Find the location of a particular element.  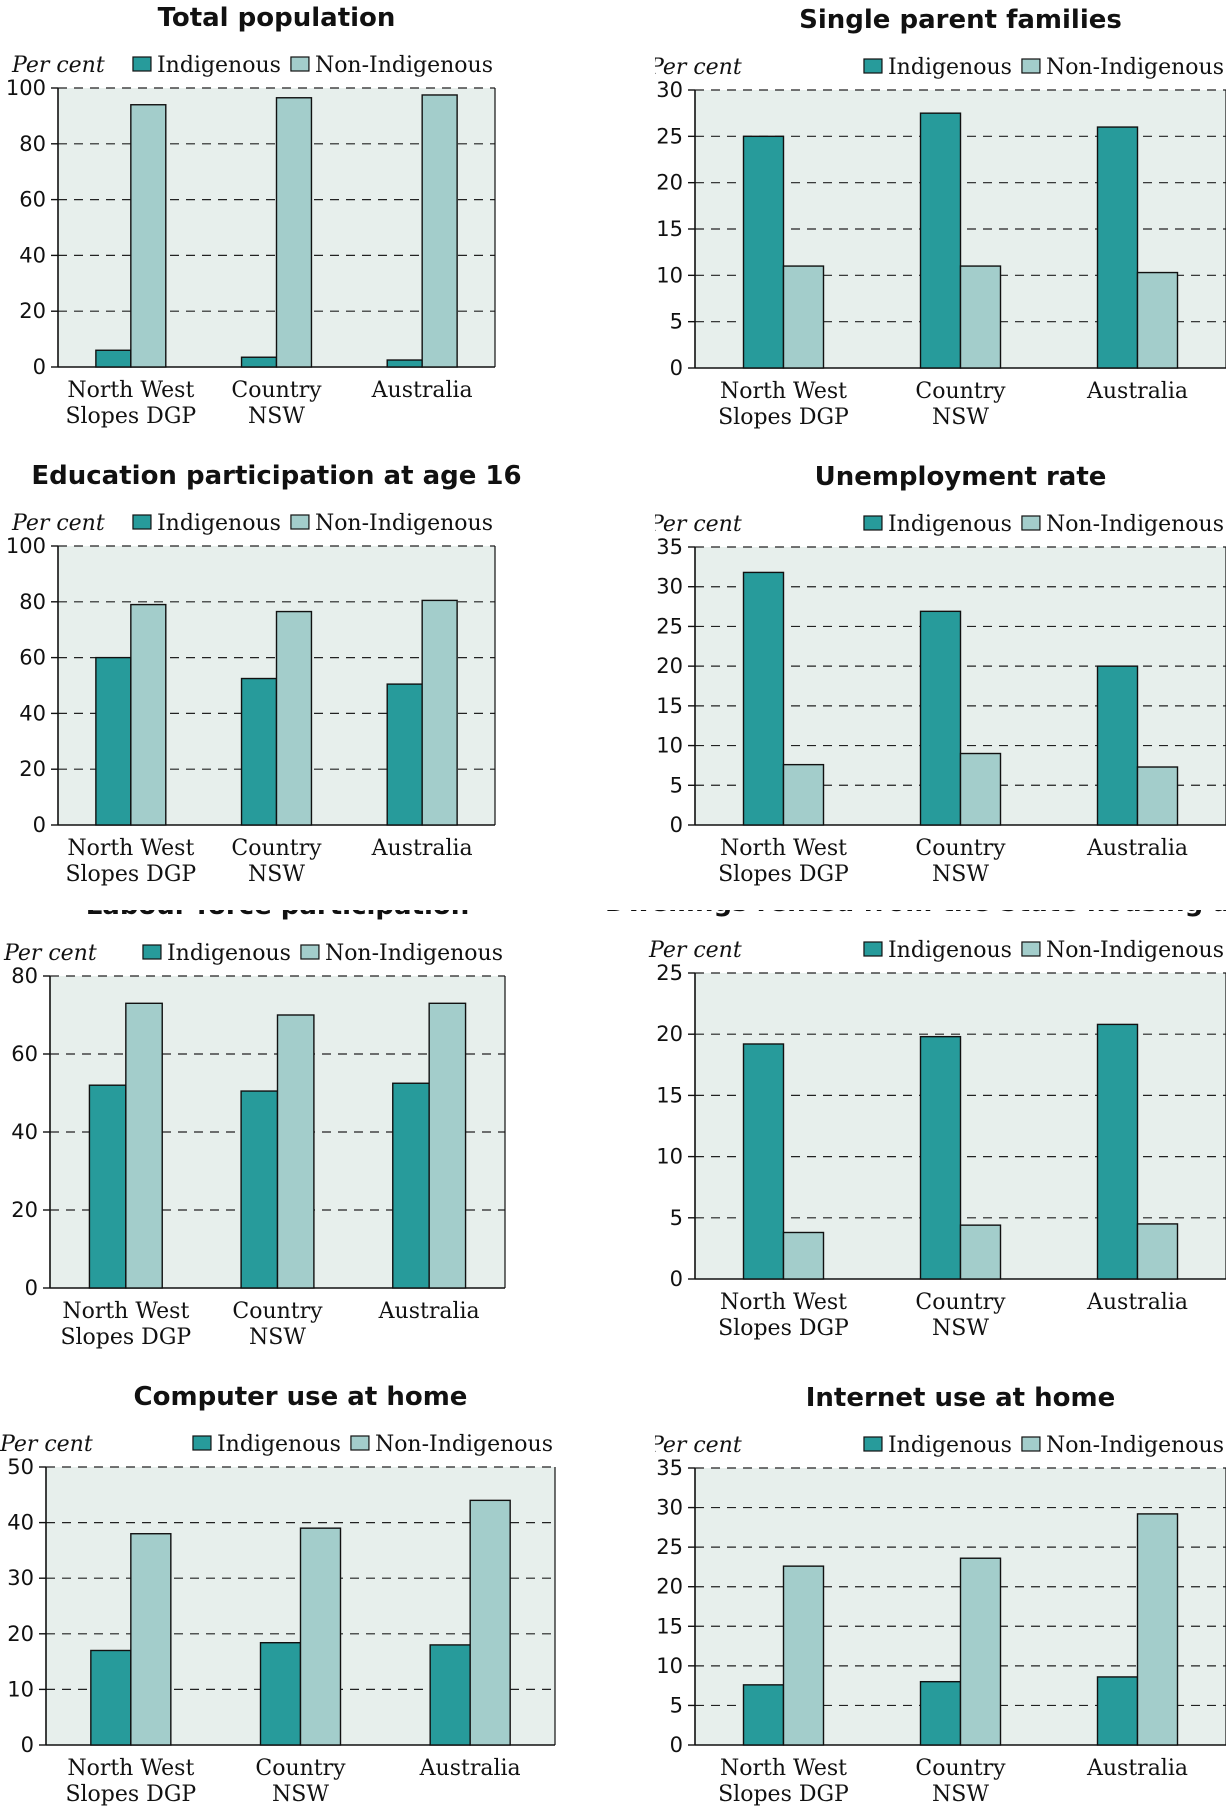

y-tick-label: 30 is located at coordinates (669, 90).